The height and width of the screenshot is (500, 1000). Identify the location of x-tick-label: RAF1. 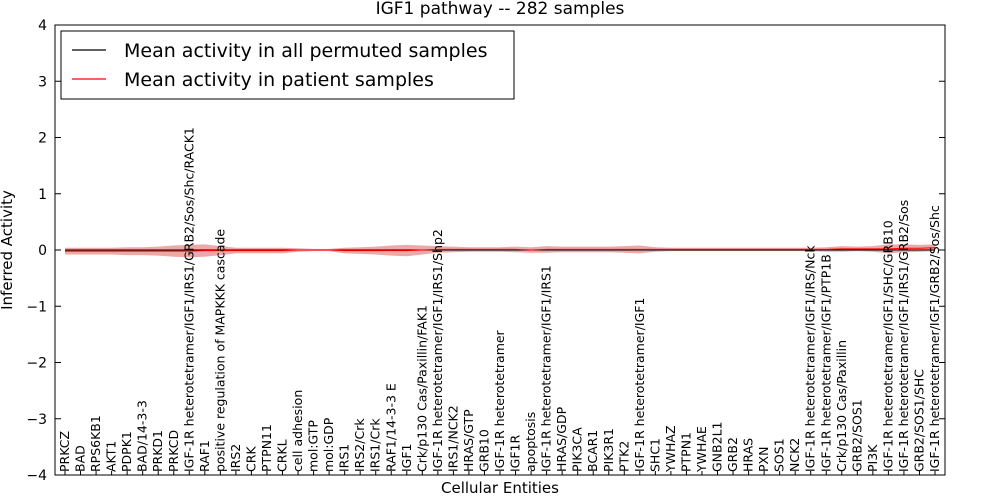
(204, 456).